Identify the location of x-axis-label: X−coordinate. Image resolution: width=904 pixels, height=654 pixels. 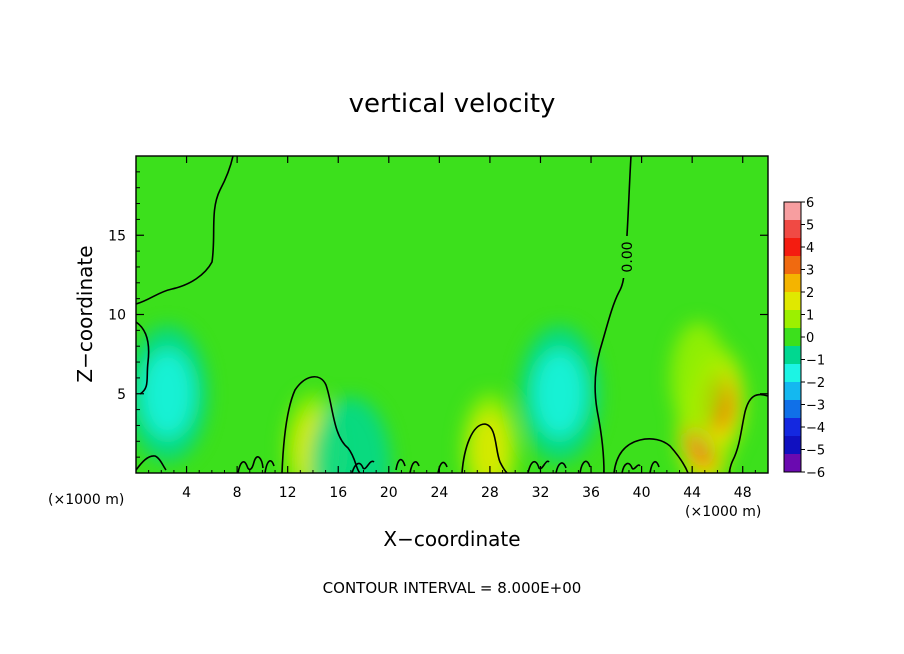
(451, 539).